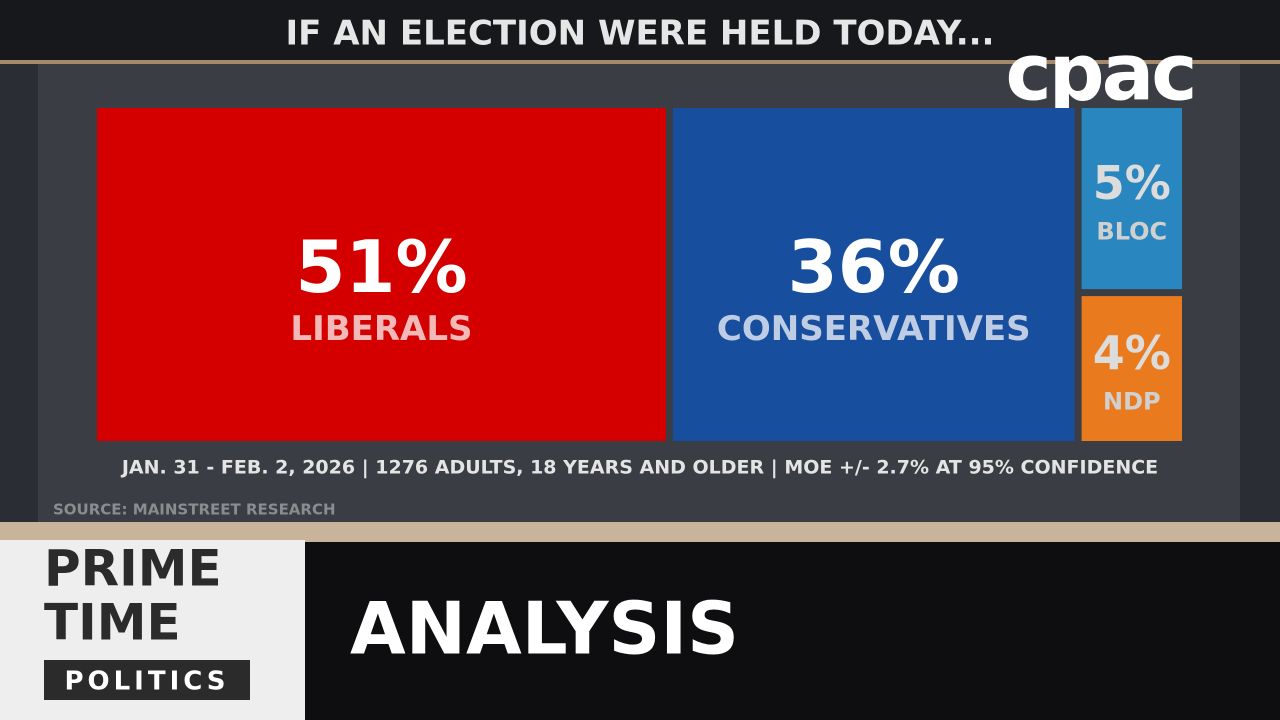  Describe the element at coordinates (1132, 402) in the screenshot. I see `tile-label: NDP` at that location.